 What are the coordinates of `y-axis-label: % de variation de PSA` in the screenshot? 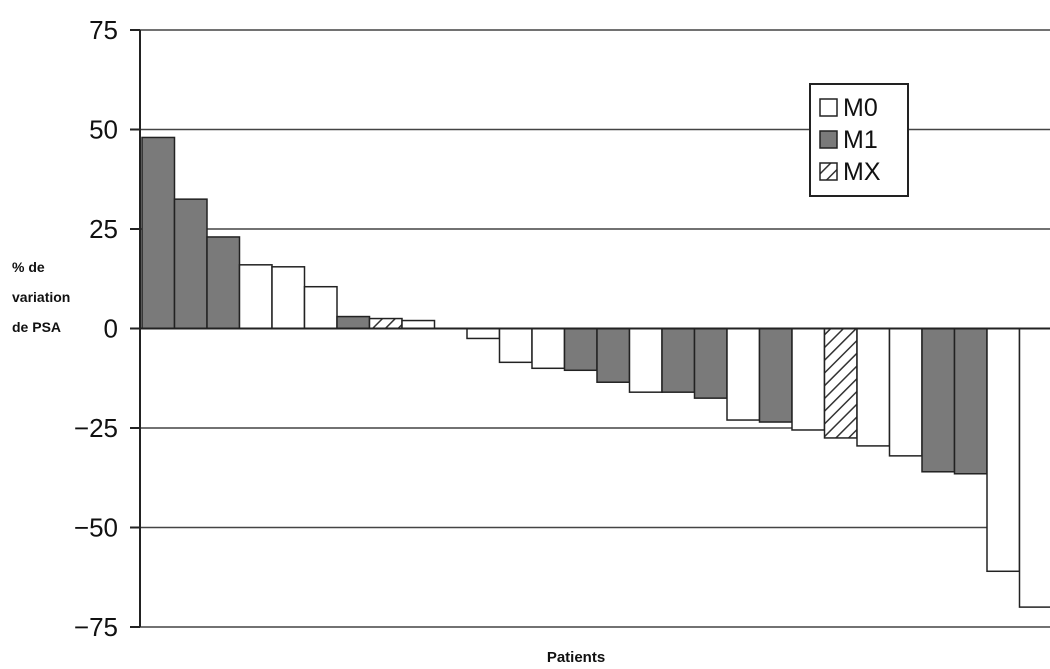 It's located at (41, 297).